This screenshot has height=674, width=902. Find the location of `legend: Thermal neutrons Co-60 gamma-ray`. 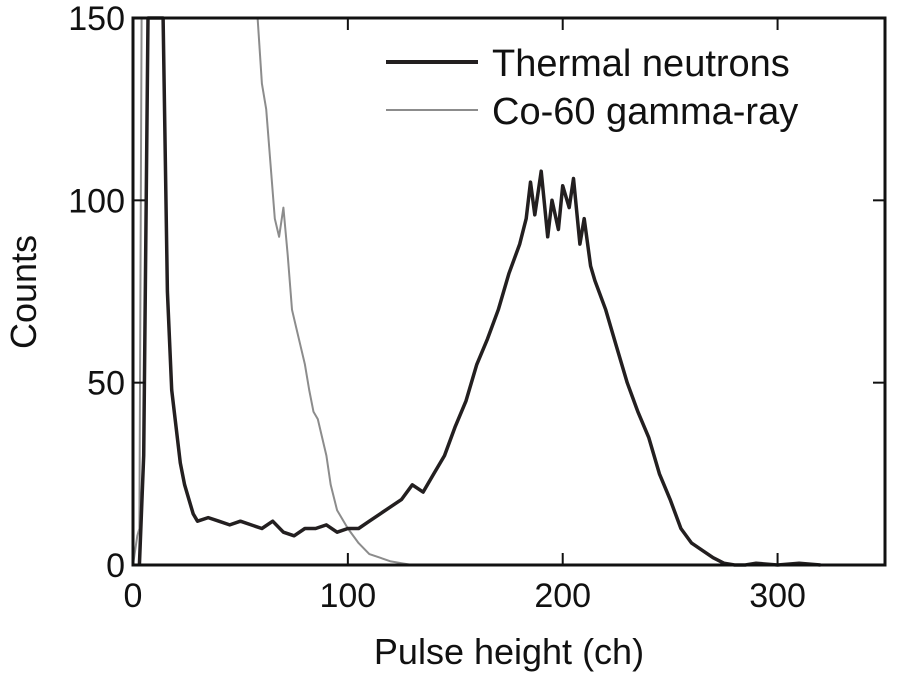

legend: Thermal neutrons Co-60 gamma-ray is located at coordinates (592, 88).